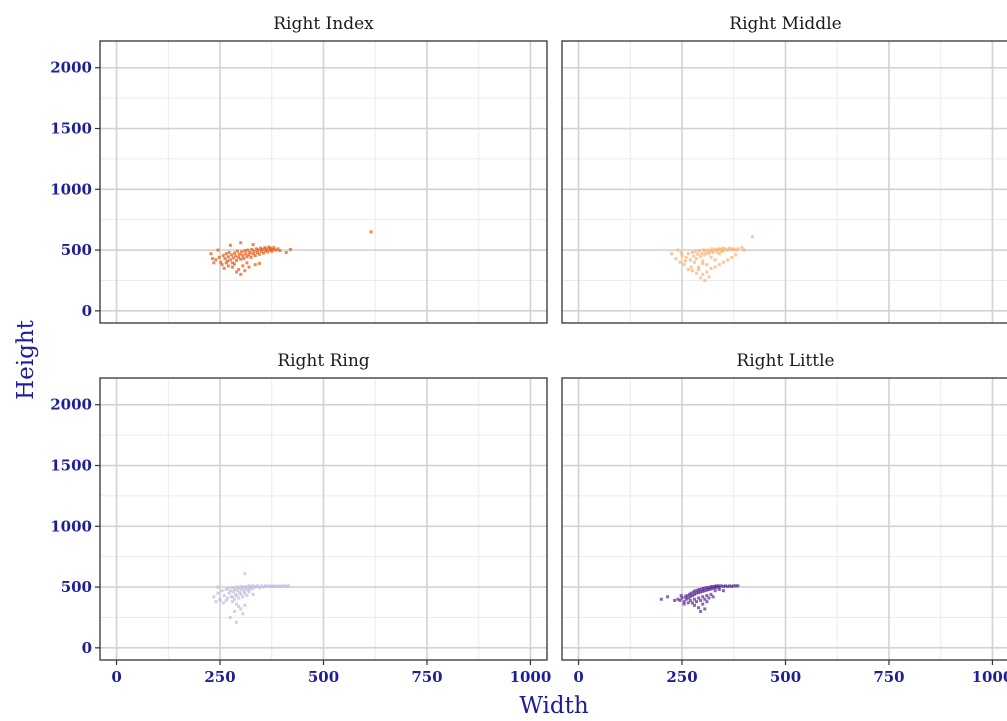  What do you see at coordinates (76, 250) in the screenshot?
I see `y-tick-label: 500` at bounding box center [76, 250].